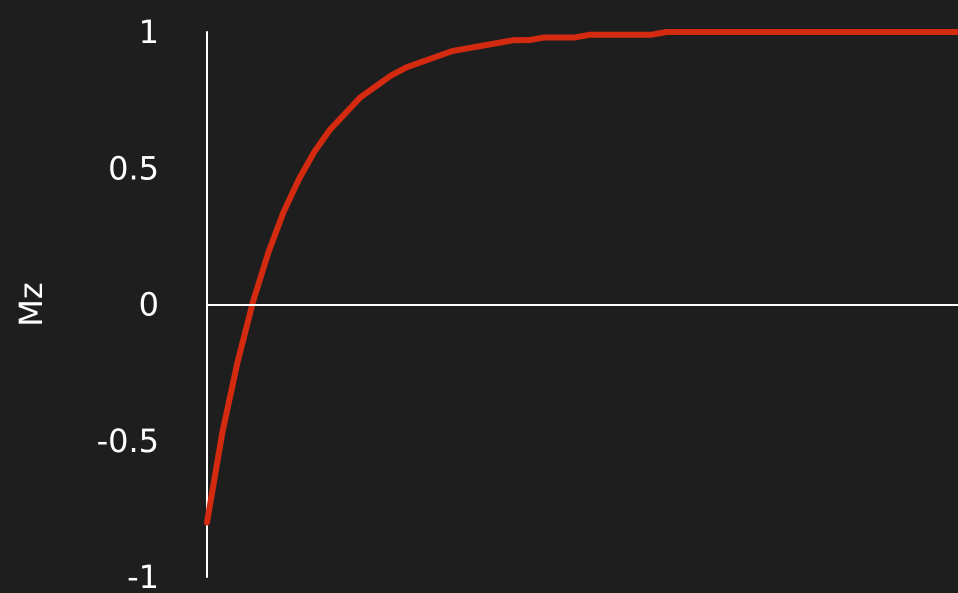 The height and width of the screenshot is (593, 958). I want to click on y-tick-label: 0.5, so click(133, 168).